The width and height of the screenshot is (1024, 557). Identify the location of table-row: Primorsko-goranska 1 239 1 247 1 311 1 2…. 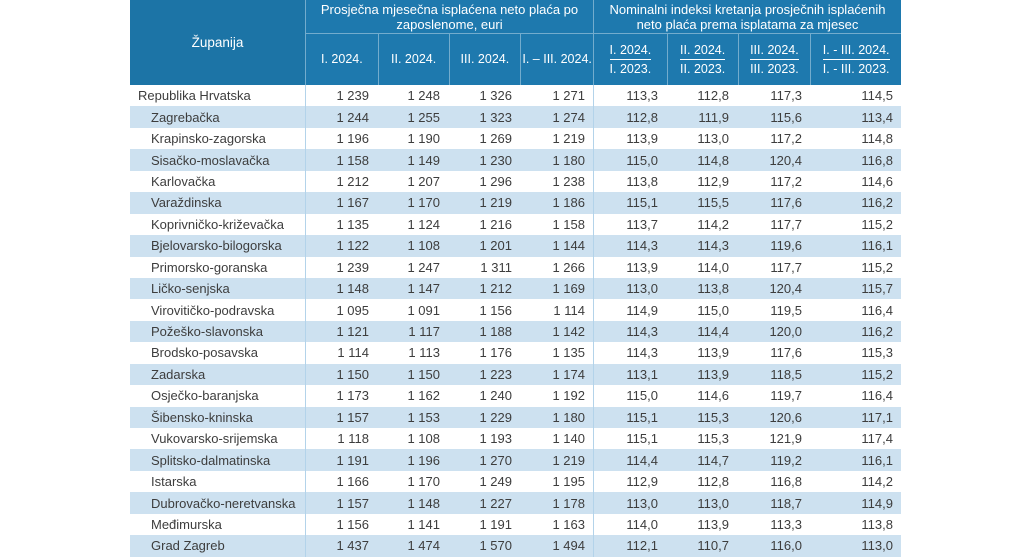
(515, 267).